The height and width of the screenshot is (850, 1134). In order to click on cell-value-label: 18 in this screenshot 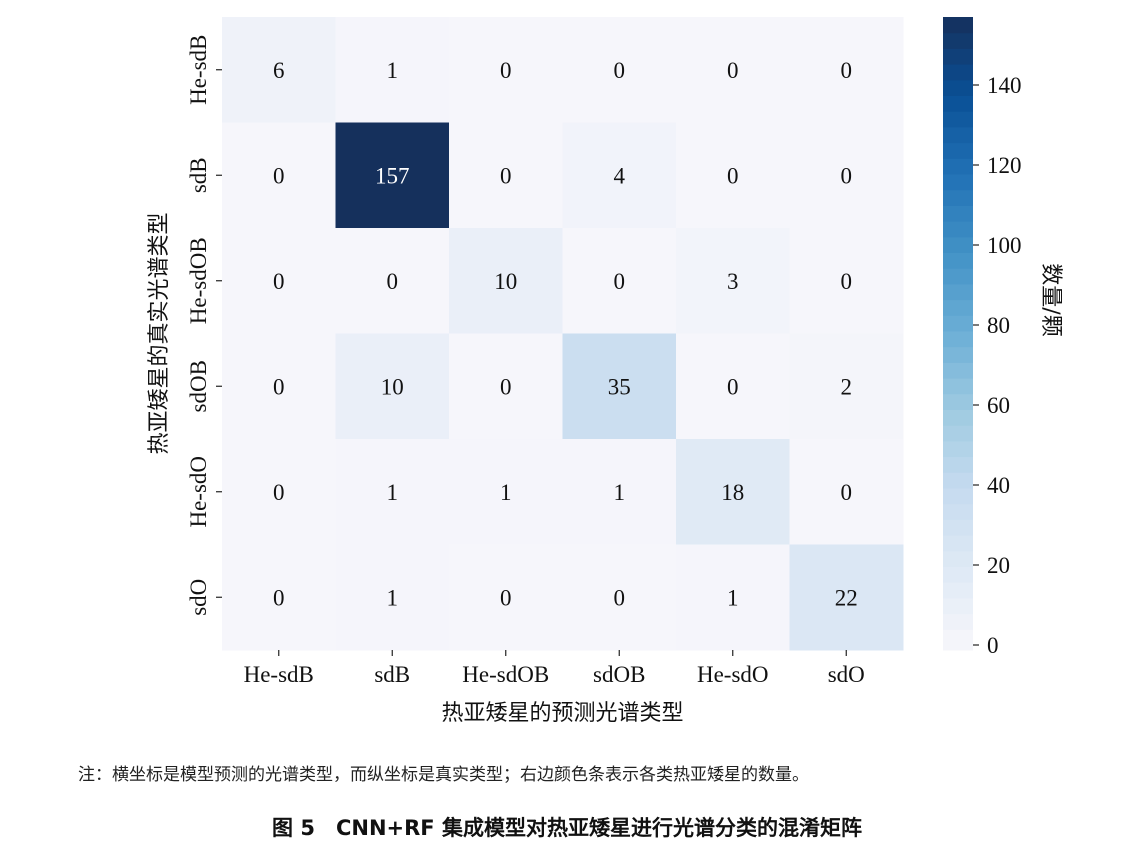, I will do `click(732, 492)`.